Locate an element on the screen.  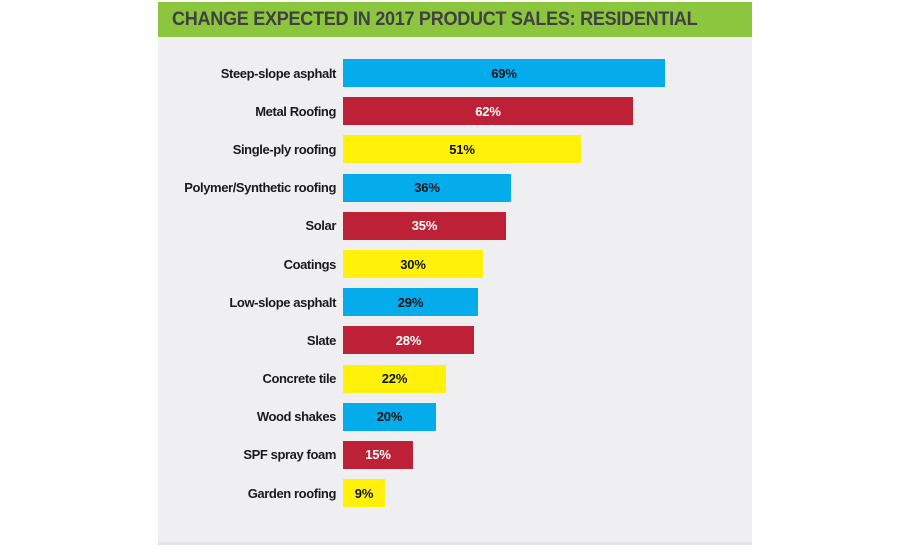
category-label: Single-ply roofing is located at coordinates (284, 149).